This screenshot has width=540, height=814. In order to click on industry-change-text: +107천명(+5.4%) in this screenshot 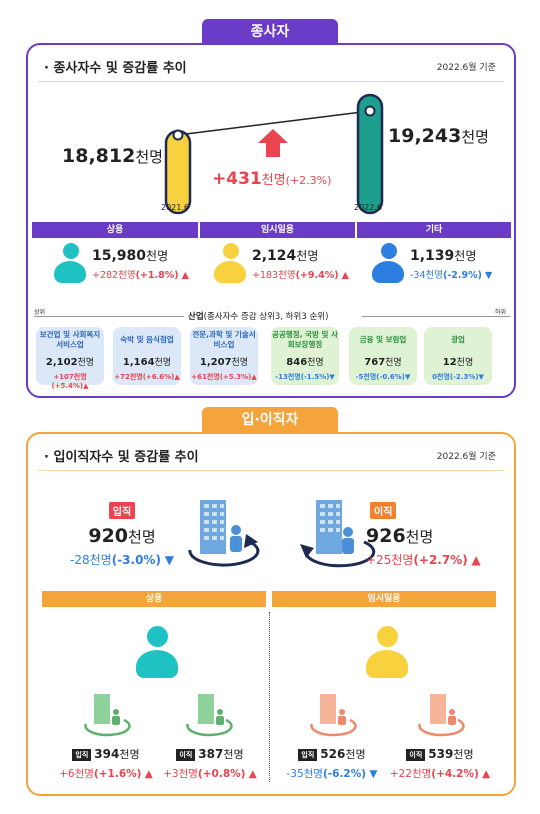, I will do `click(69, 381)`.